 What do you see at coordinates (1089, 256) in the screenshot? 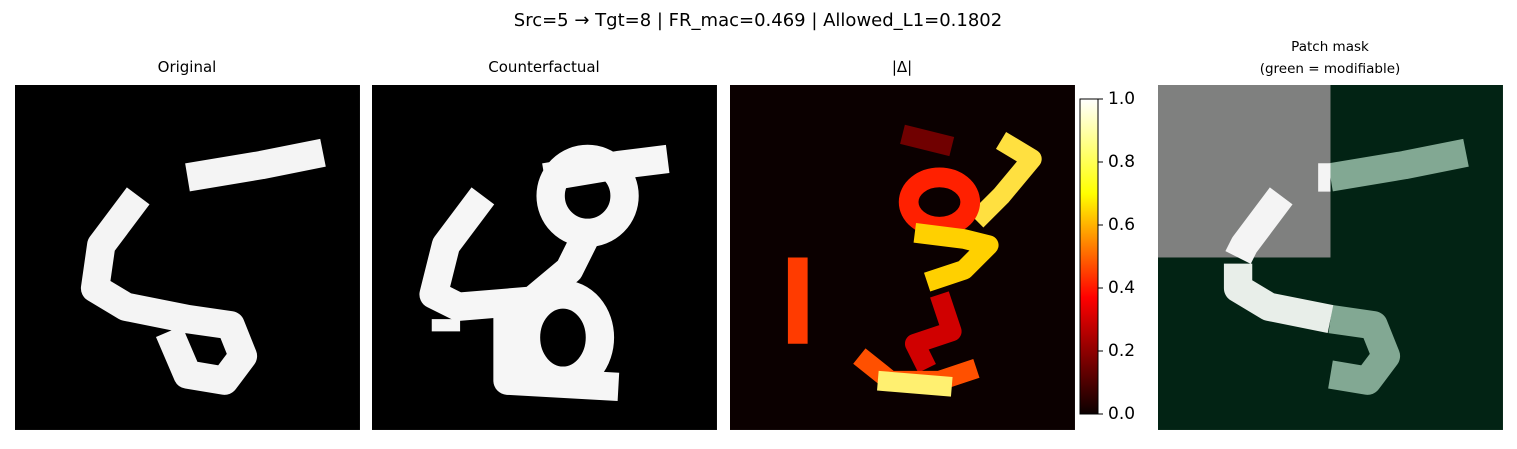
I see `colorbar` at bounding box center [1089, 256].